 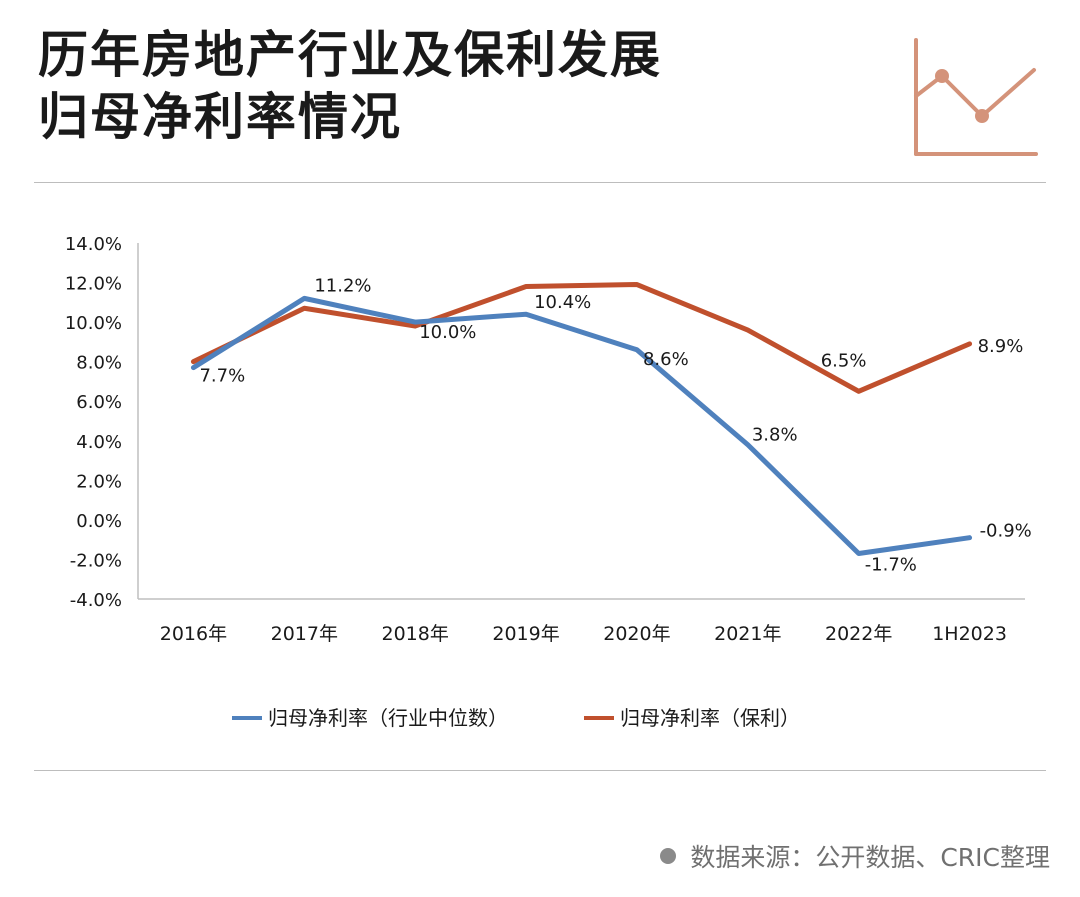 What do you see at coordinates (540, 182) in the screenshot?
I see `header-divider` at bounding box center [540, 182].